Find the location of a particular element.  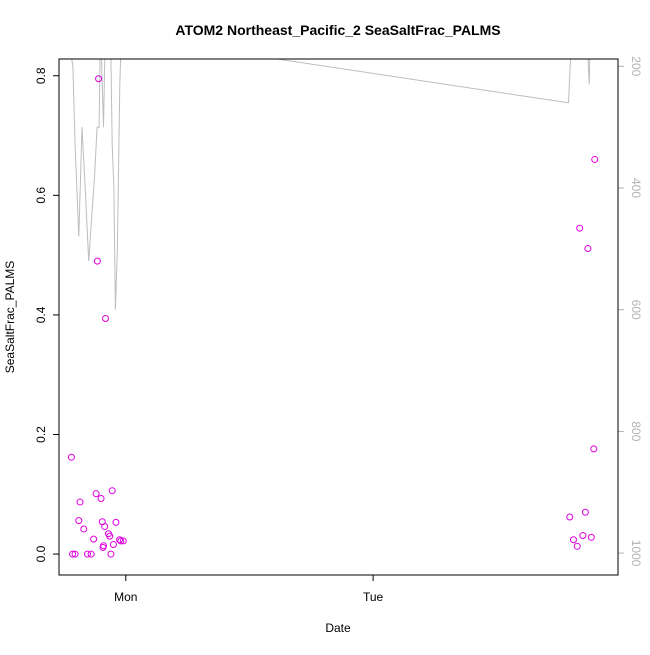

x-axis-label: Date is located at coordinates (338, 628).